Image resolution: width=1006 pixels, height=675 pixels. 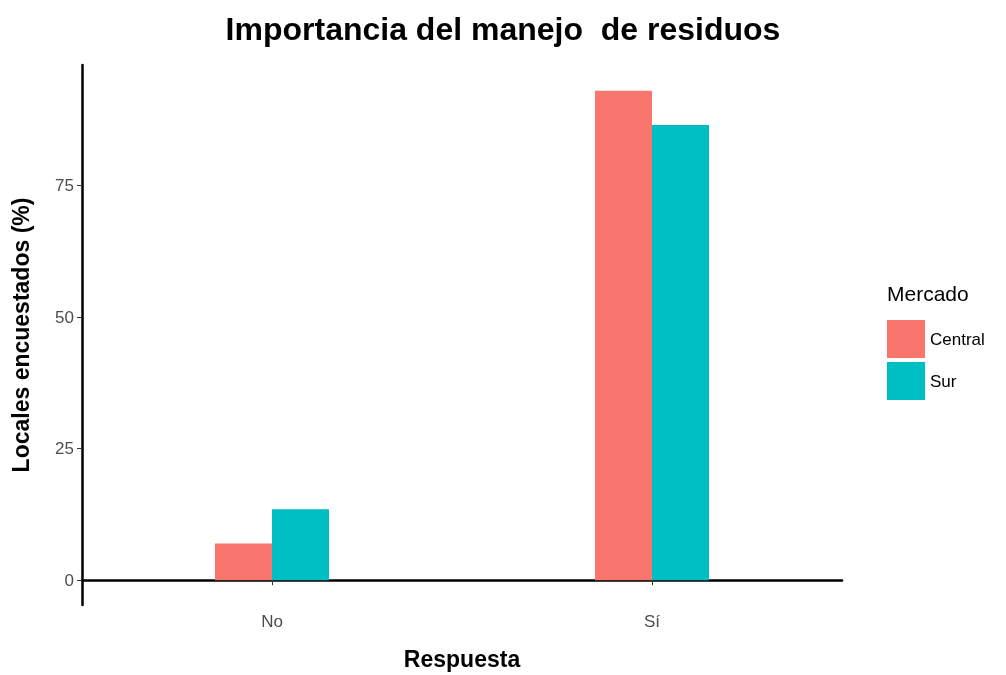 I want to click on legend-label: Central, so click(x=957, y=339).